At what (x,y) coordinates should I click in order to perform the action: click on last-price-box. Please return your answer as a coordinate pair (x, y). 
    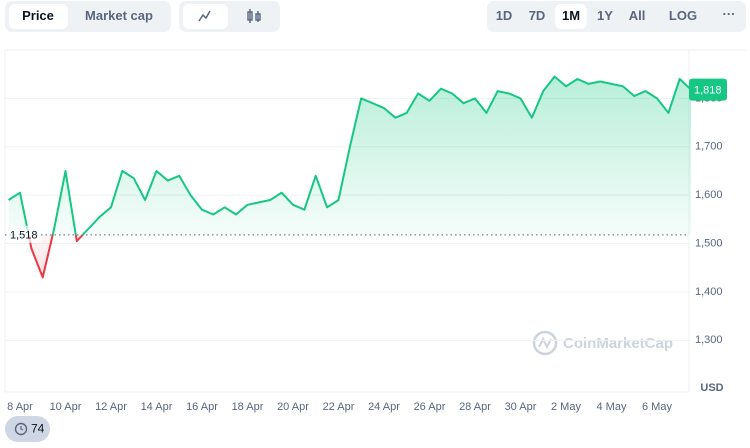
    Looking at the image, I should click on (708, 89).